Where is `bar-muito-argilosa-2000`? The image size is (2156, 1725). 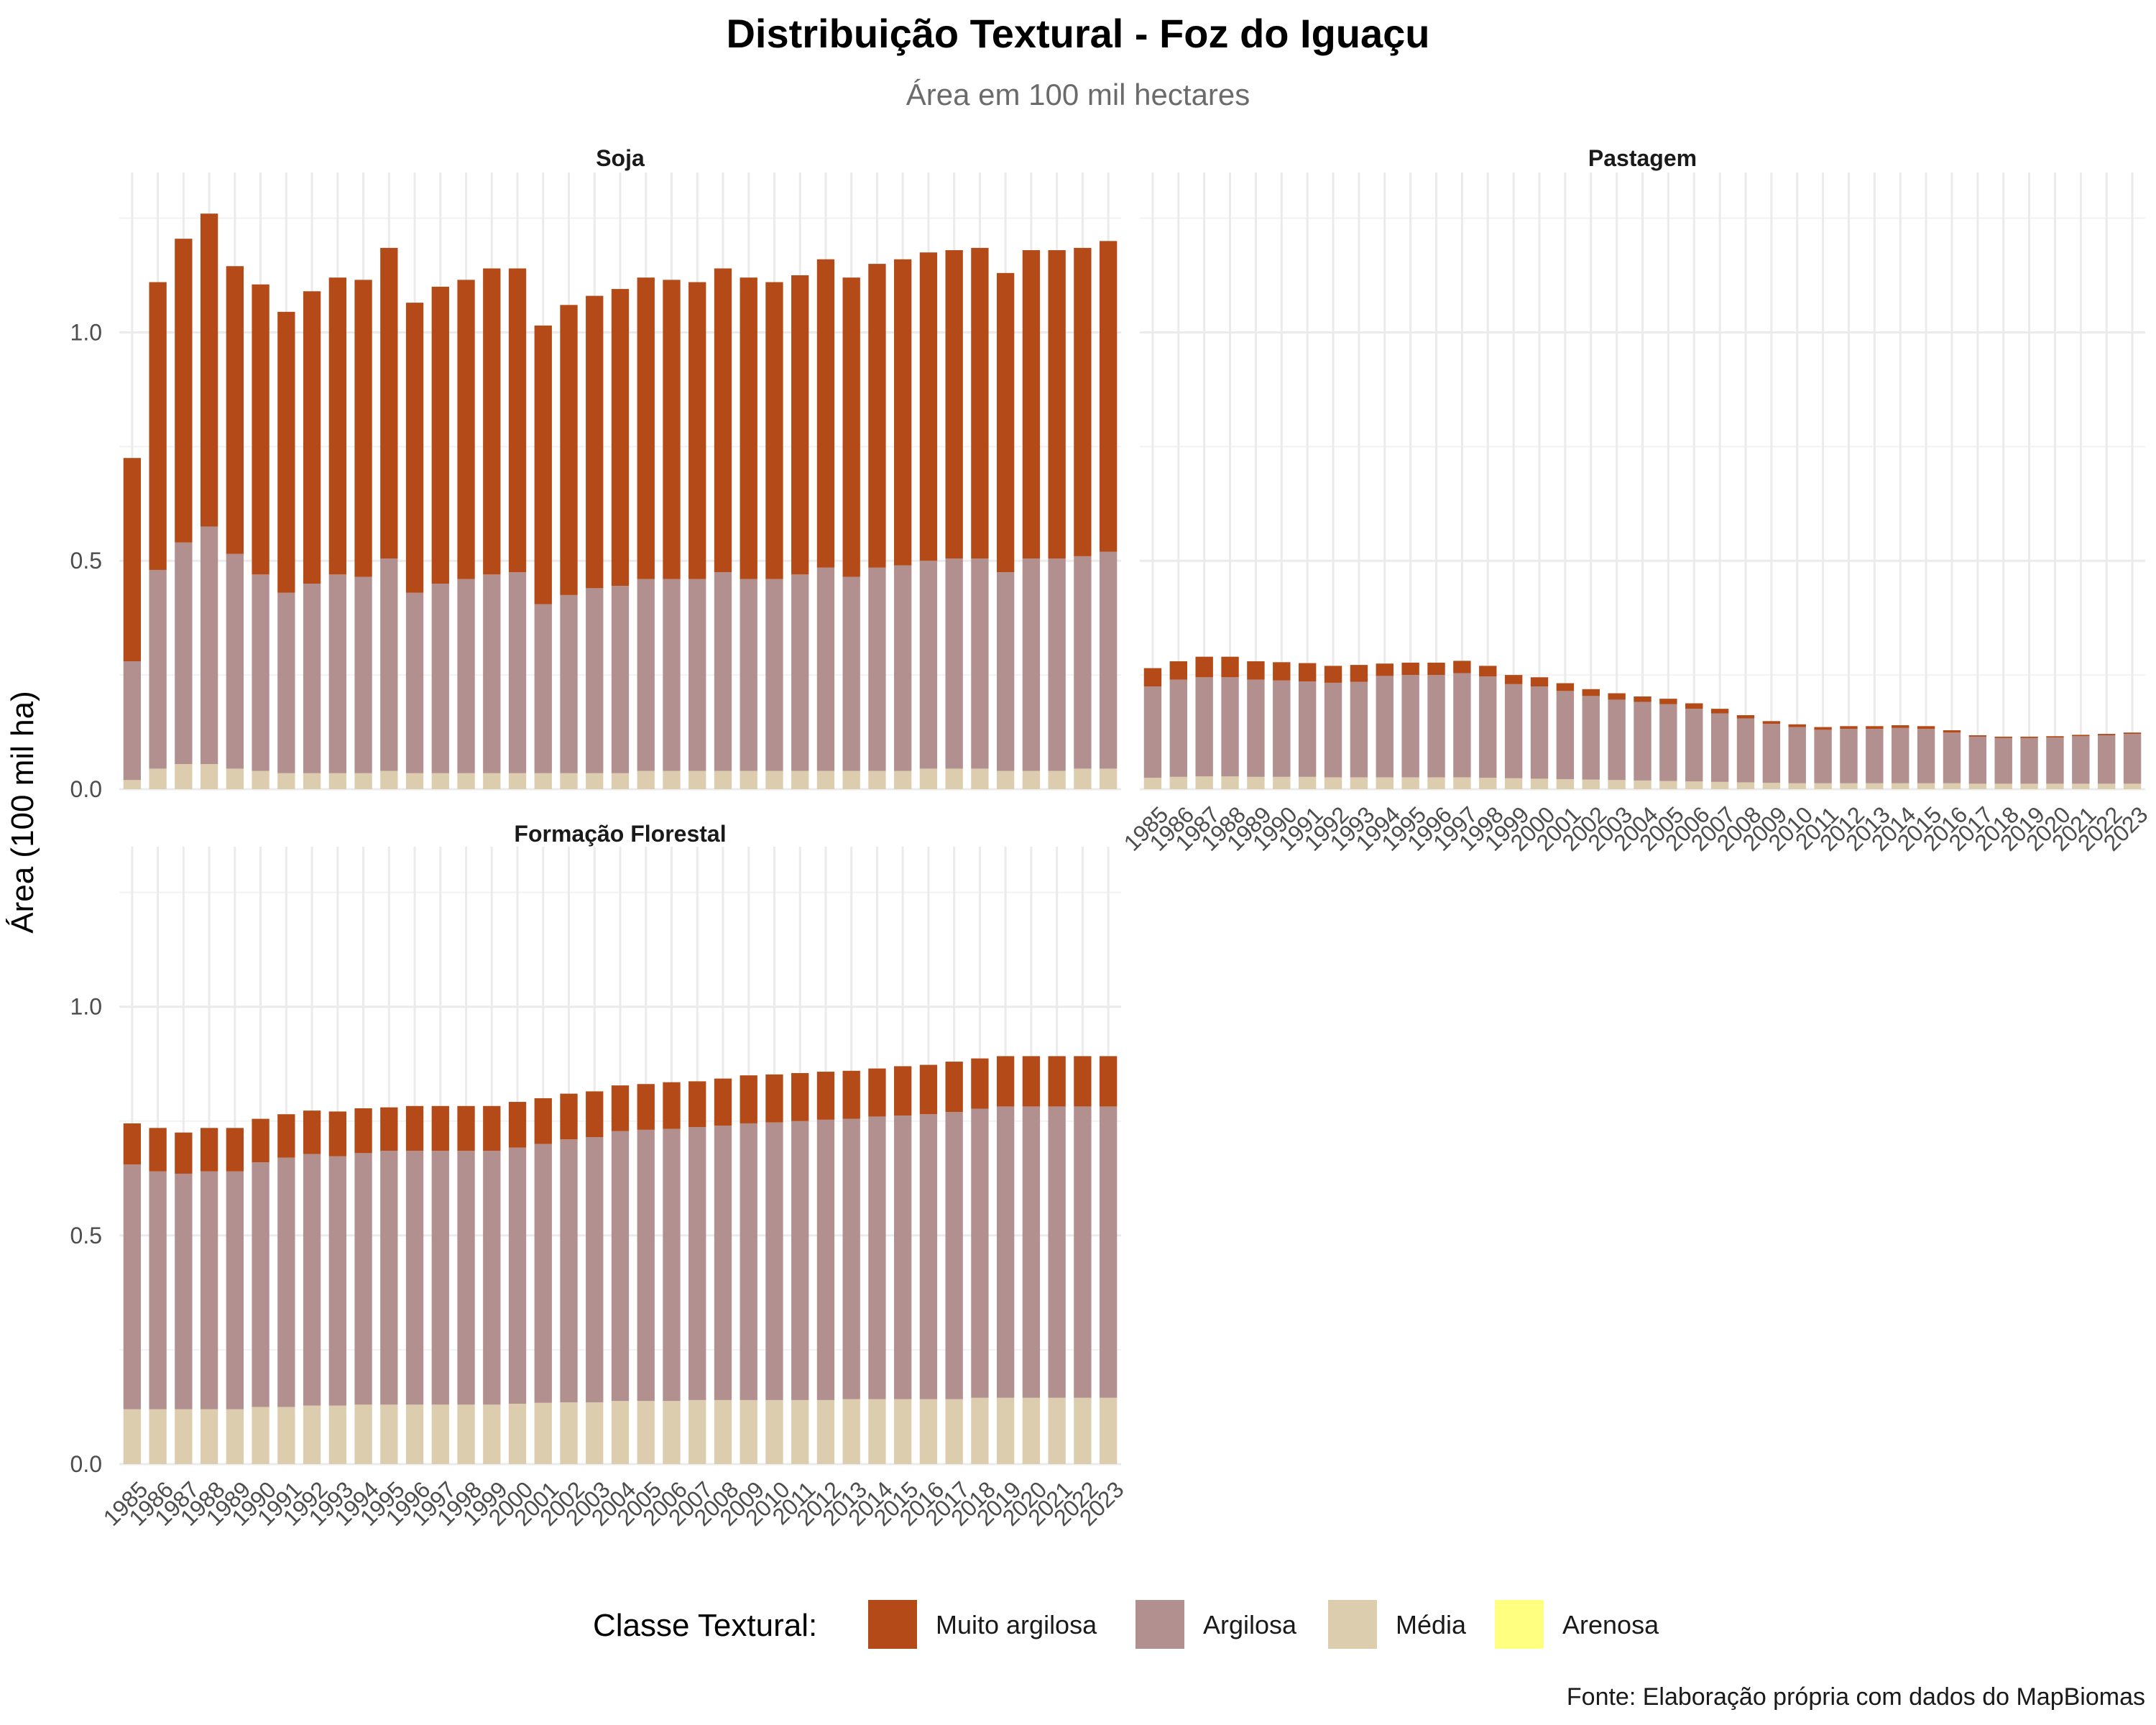 bar-muito-argilosa-2000 is located at coordinates (517, 420).